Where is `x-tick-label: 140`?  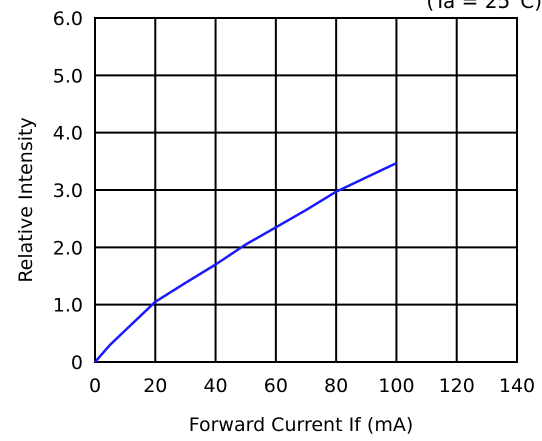 x-tick-label: 140 is located at coordinates (517, 386).